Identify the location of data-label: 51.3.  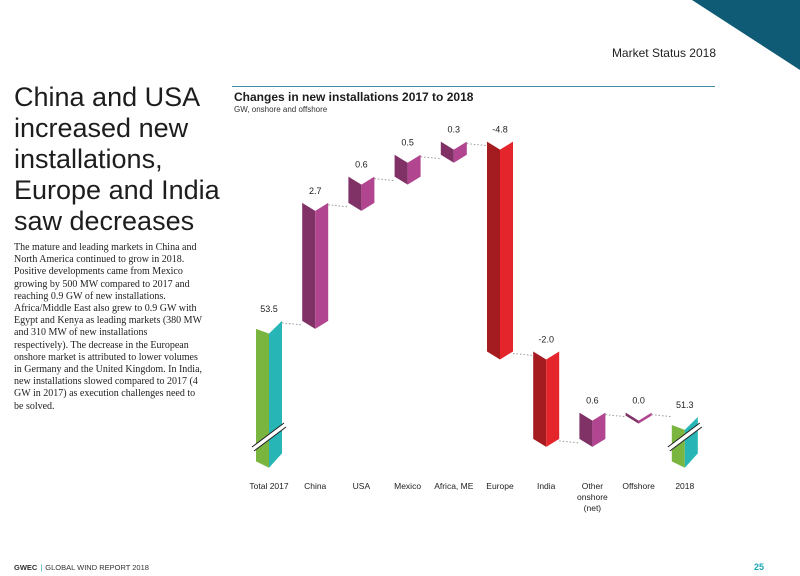
(685, 405).